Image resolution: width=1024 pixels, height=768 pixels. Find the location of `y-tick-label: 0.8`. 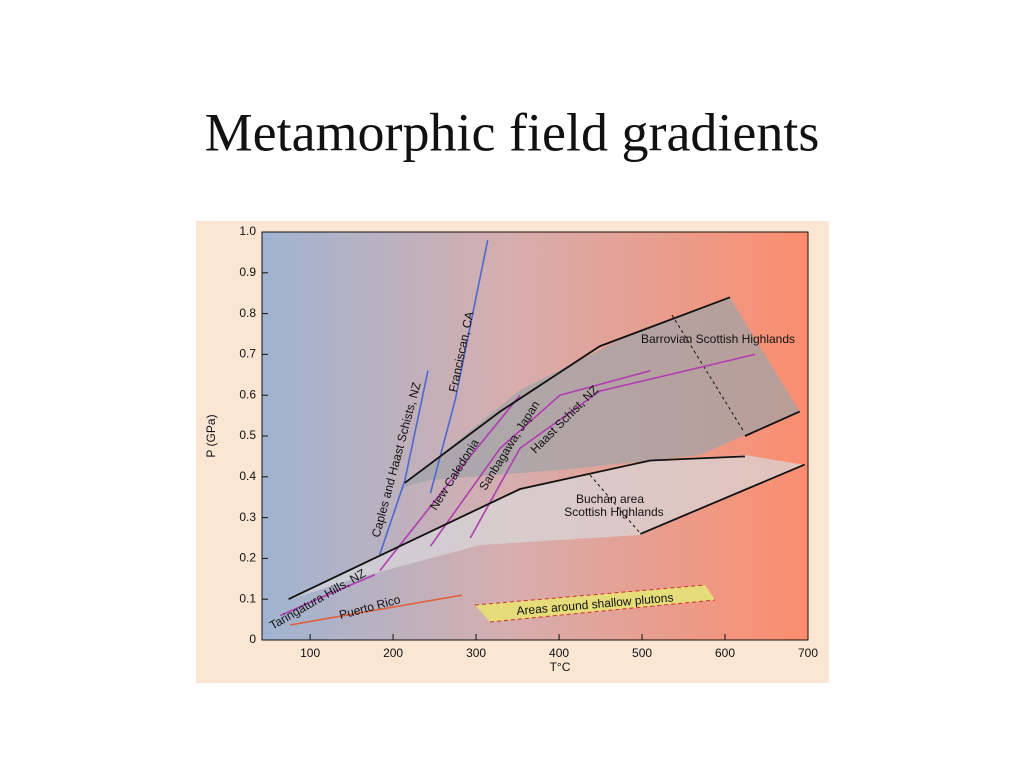

y-tick-label: 0.8 is located at coordinates (247, 313).